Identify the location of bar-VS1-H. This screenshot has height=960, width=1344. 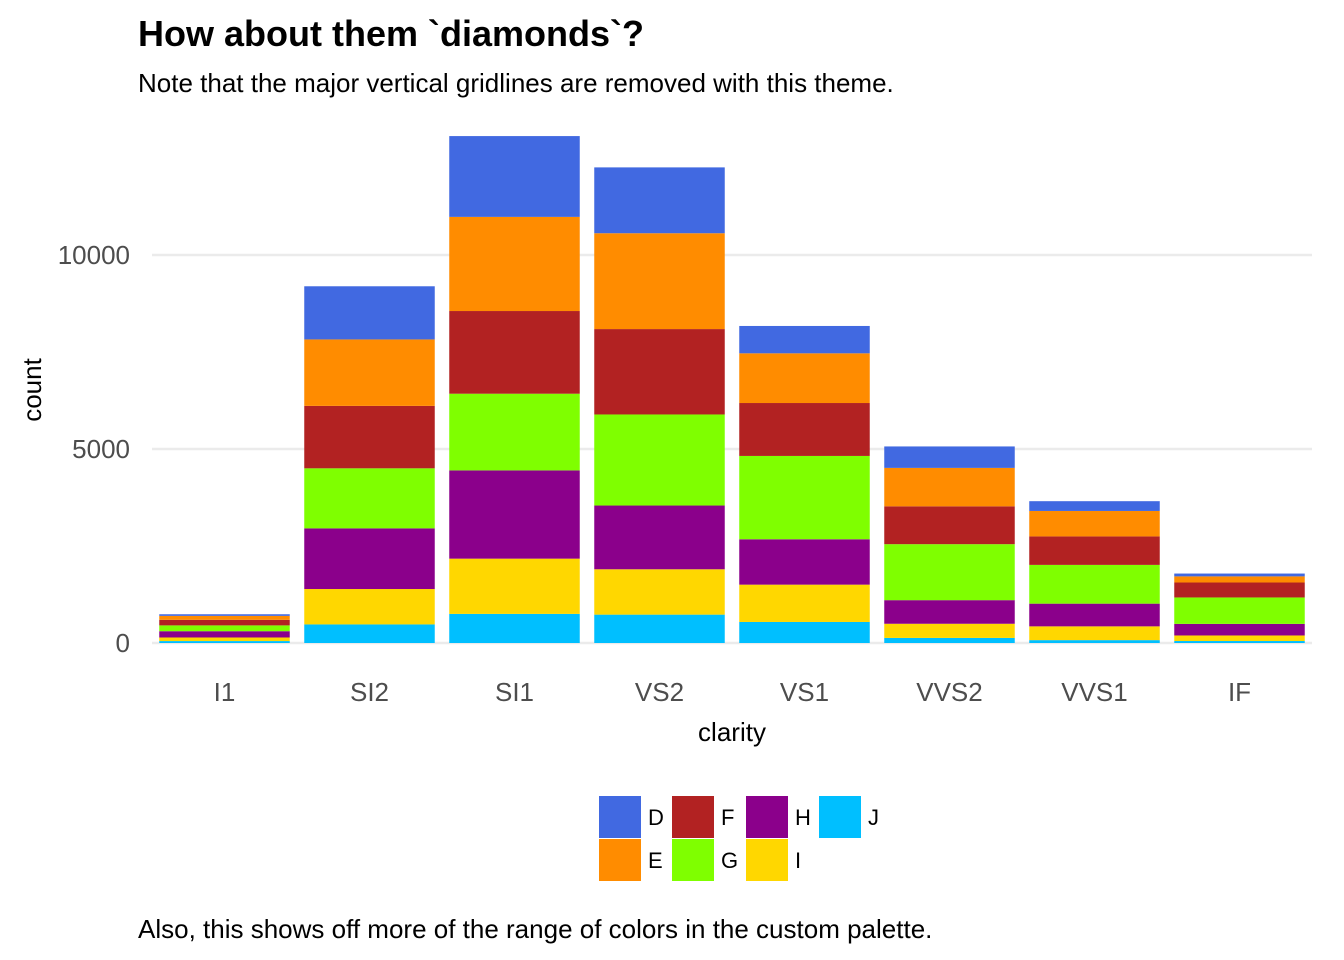
(804, 562).